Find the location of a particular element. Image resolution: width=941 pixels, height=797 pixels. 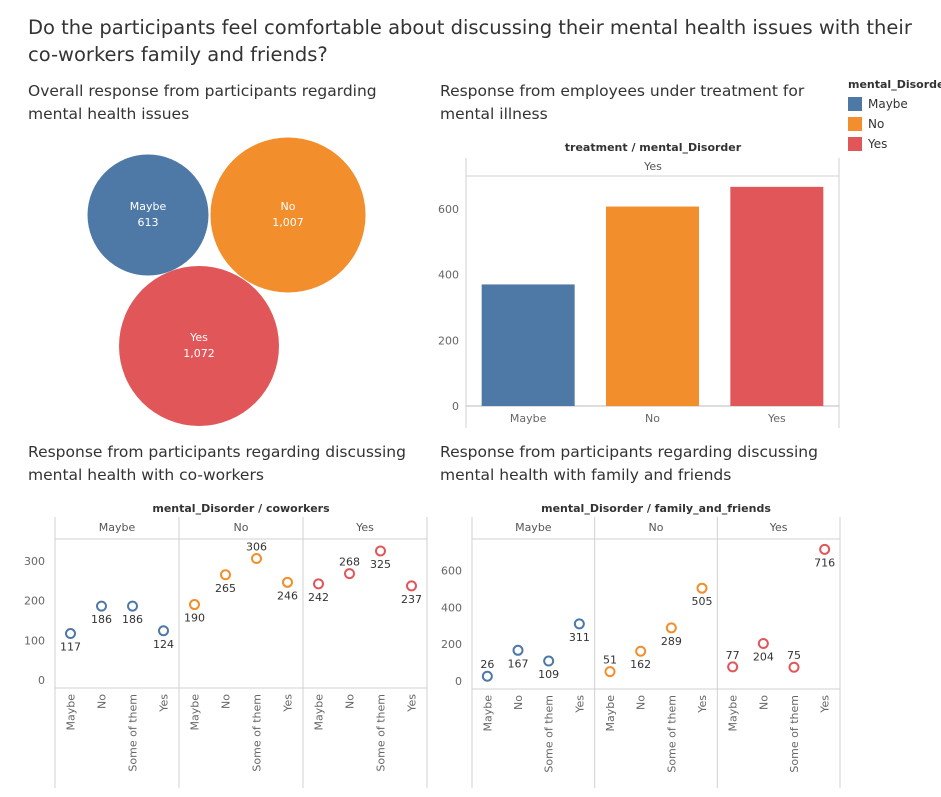

ff-point-yes-no is located at coordinates (763, 644).